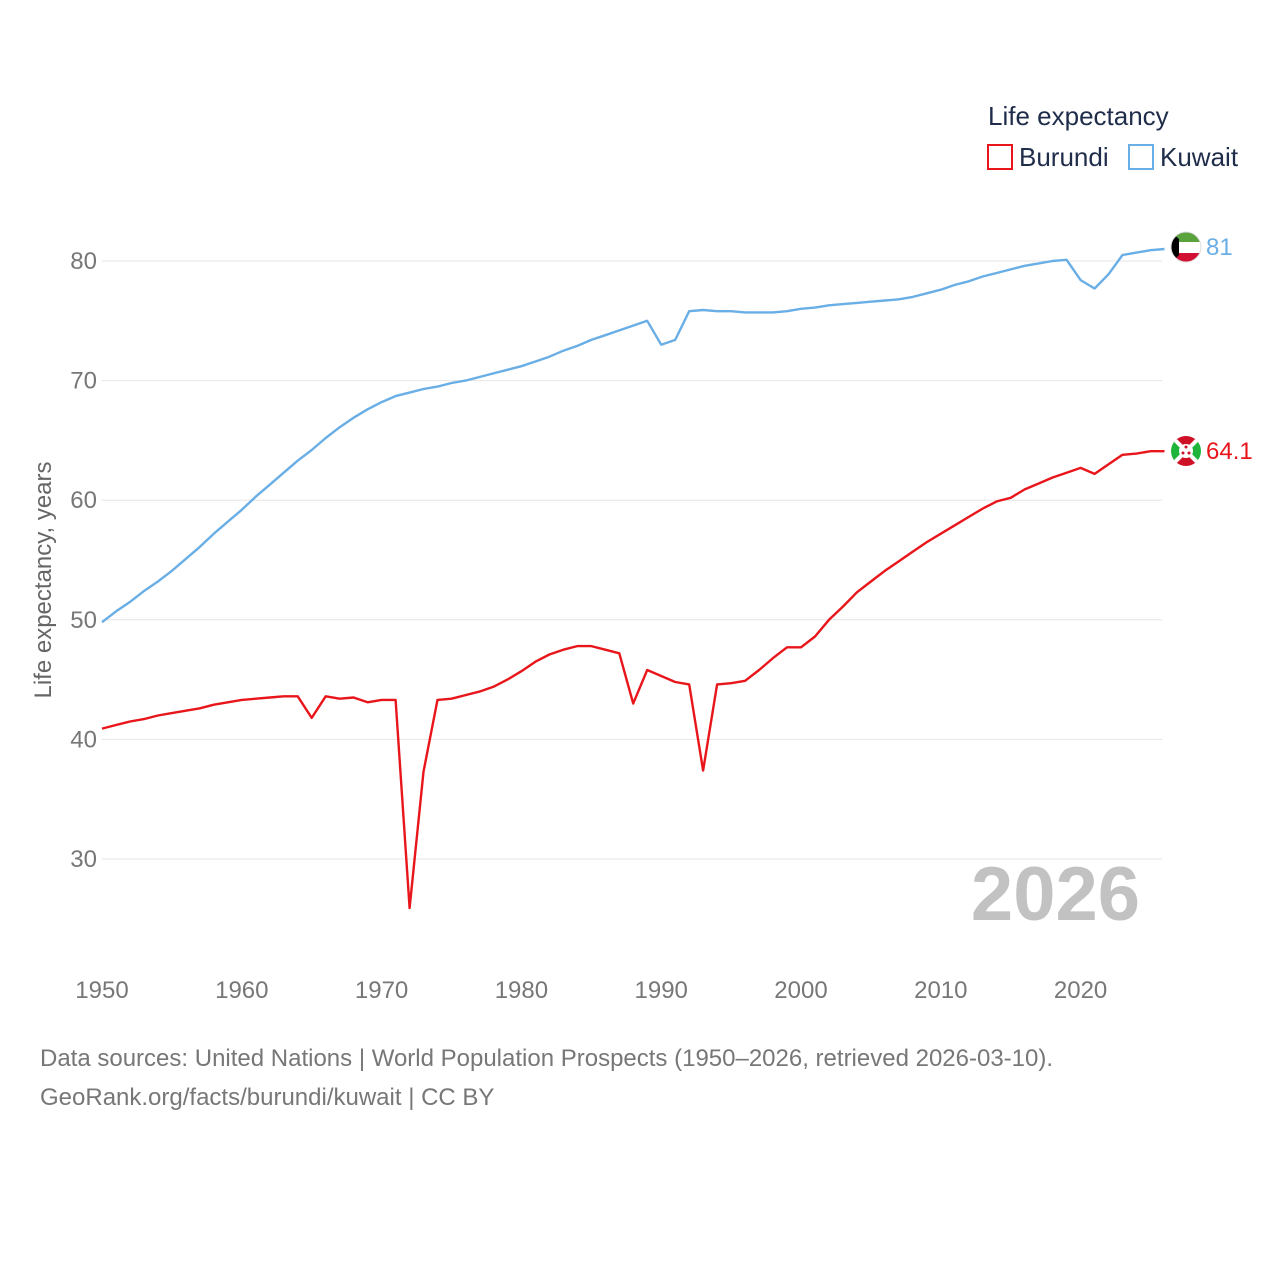 This screenshot has height=1280, width=1280. Describe the element at coordinates (83, 560) in the screenshot. I see `y-axis-ticks: 30 40 50 60 70 80` at that location.